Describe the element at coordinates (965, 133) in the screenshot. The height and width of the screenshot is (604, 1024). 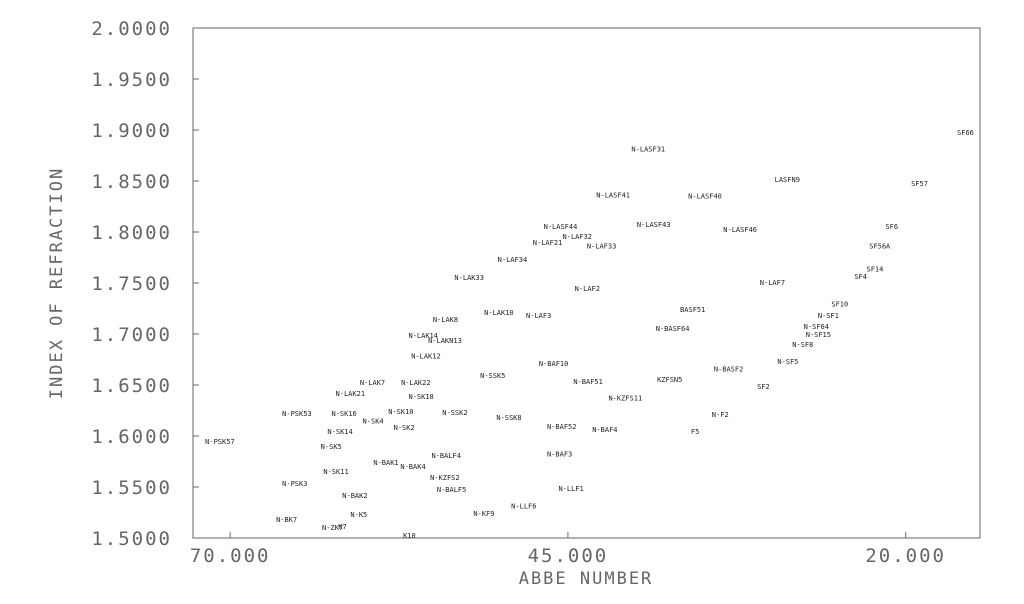
I see `point-label: SF66` at that location.